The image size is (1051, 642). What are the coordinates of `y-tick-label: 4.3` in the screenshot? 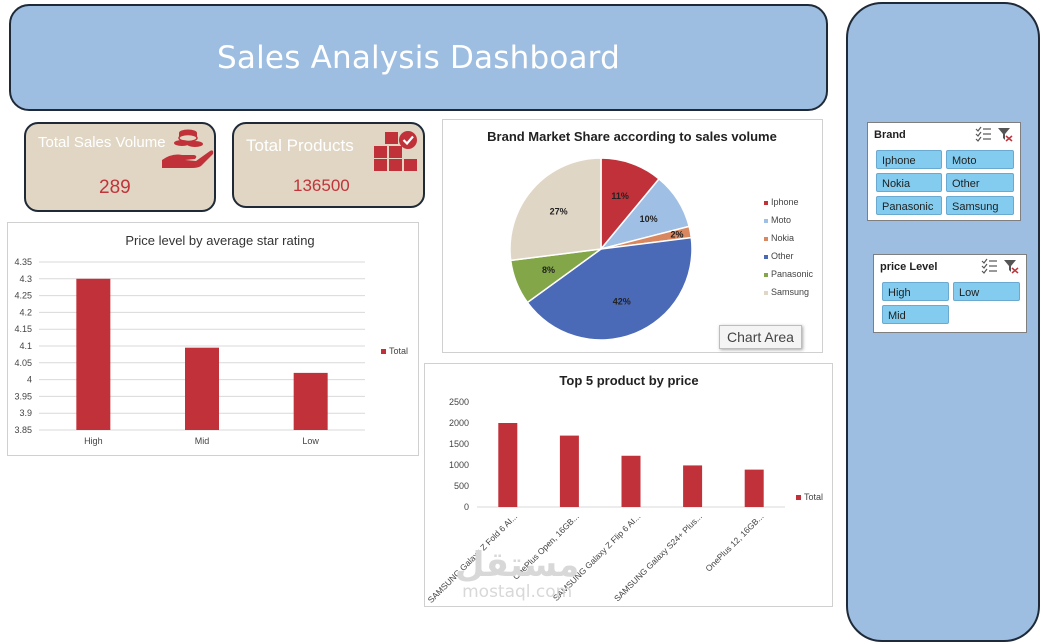 It's located at (25, 279).